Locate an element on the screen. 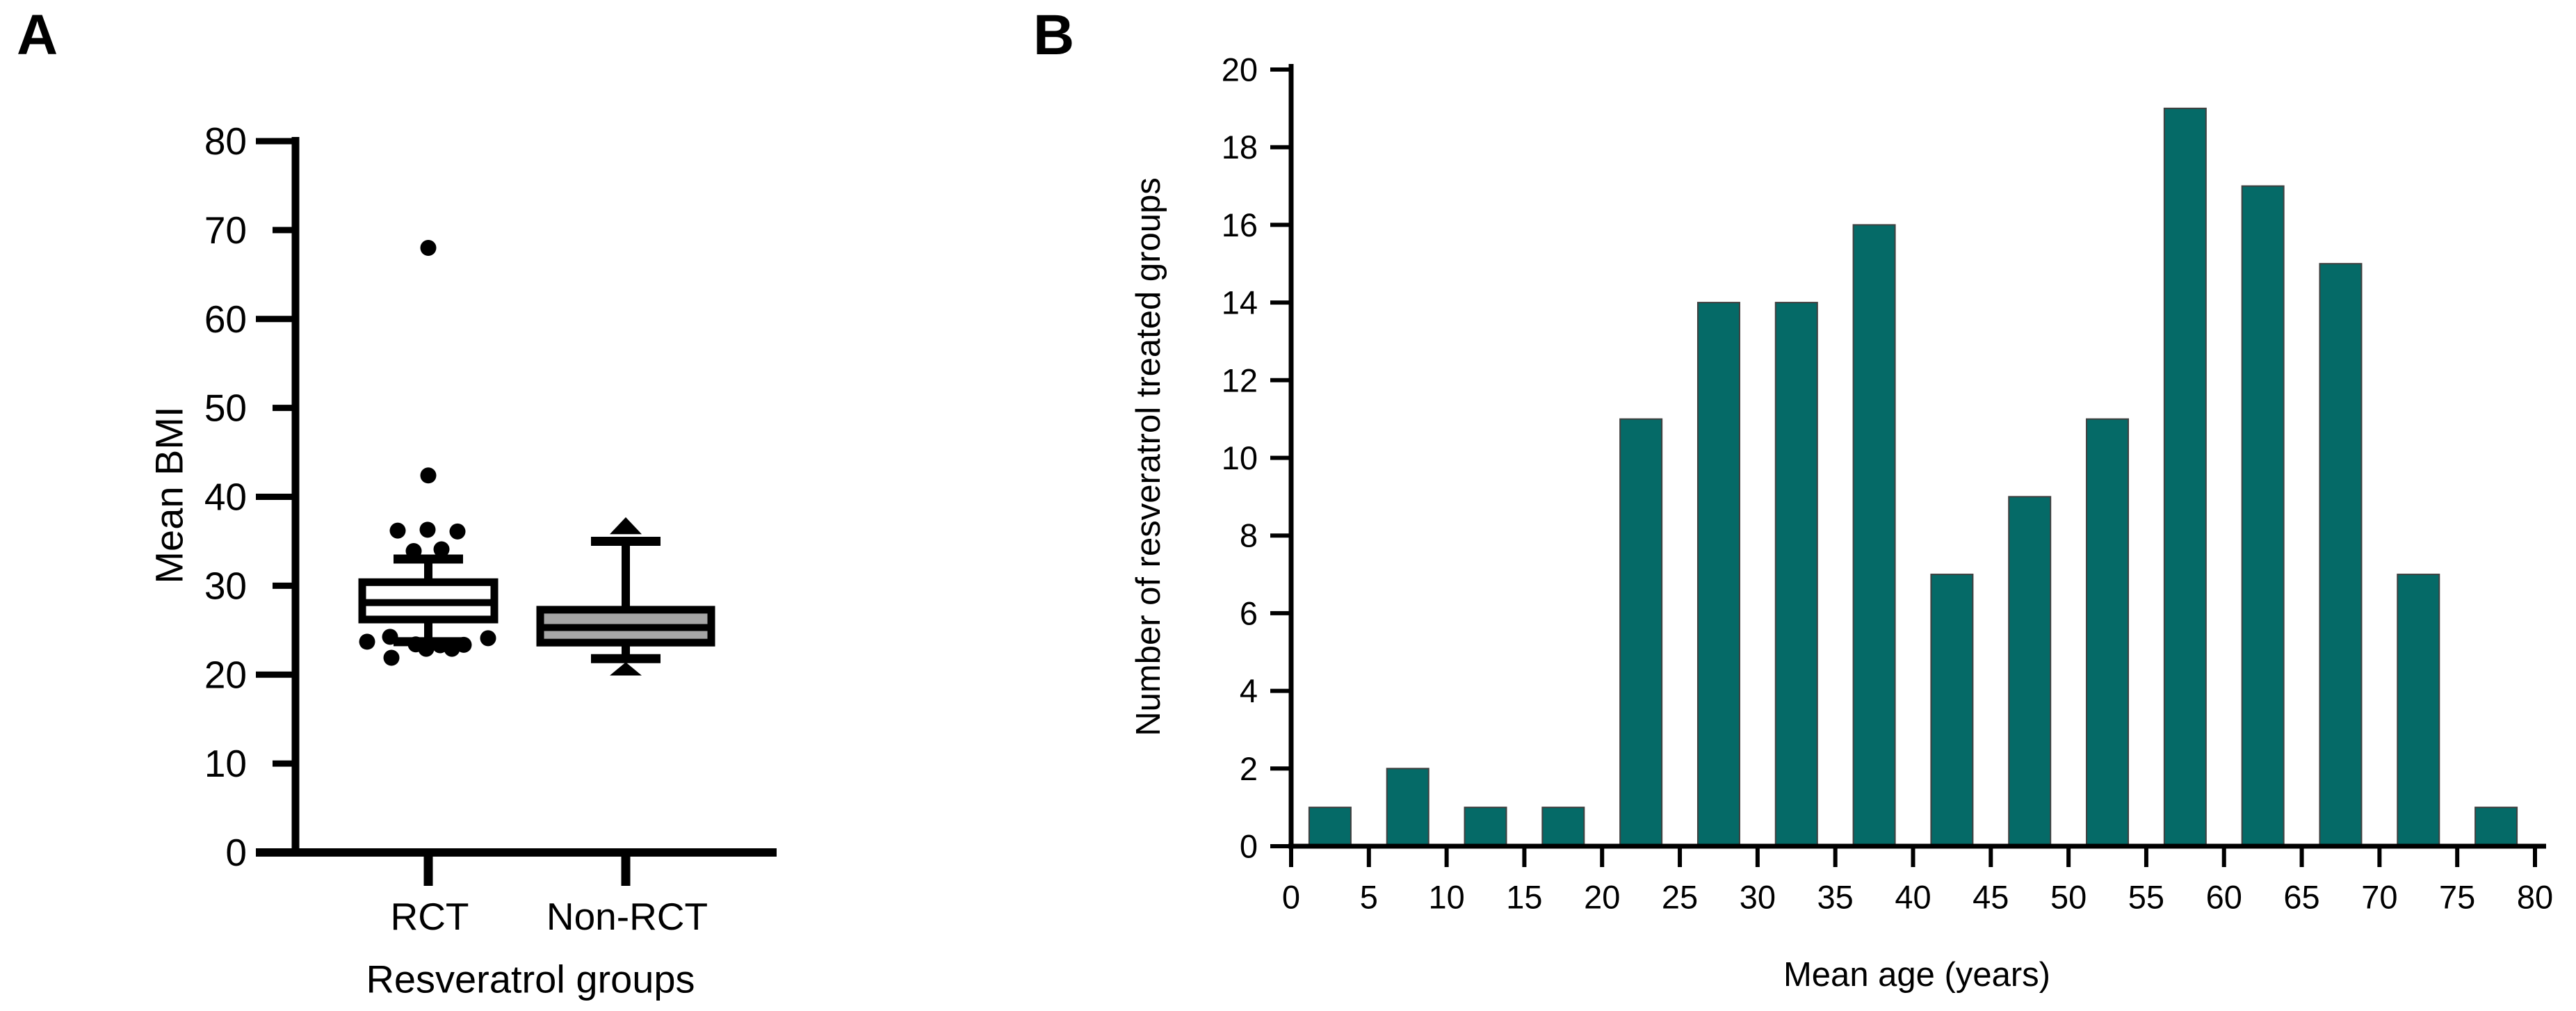 This screenshot has width=2576, height=1011. panel-b-x-tick-label-10: 10 is located at coordinates (1446, 898).